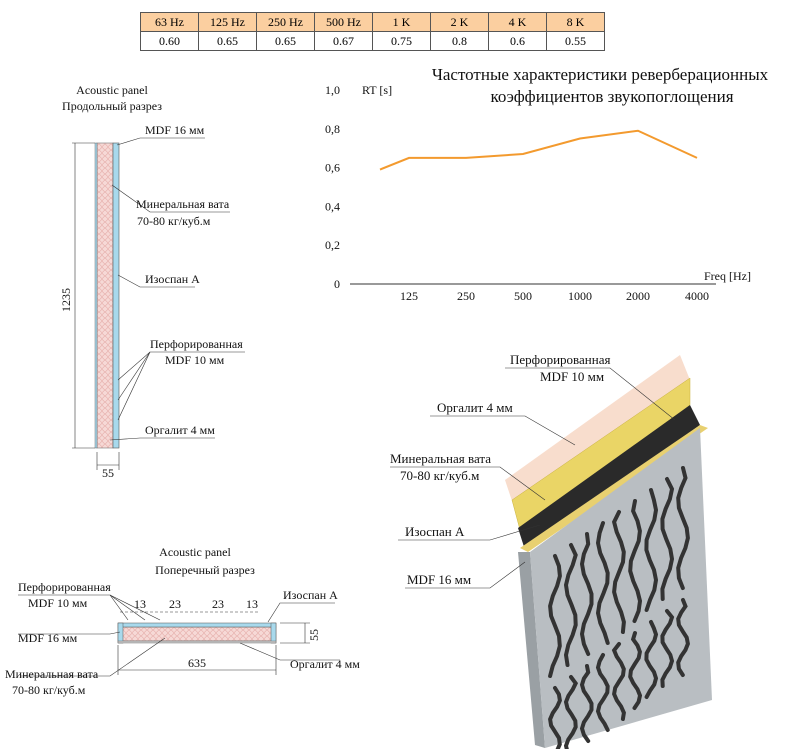 The image size is (799, 749). Describe the element at coordinates (332, 206) in the screenshot. I see `y-tick-label: 0,4` at that location.